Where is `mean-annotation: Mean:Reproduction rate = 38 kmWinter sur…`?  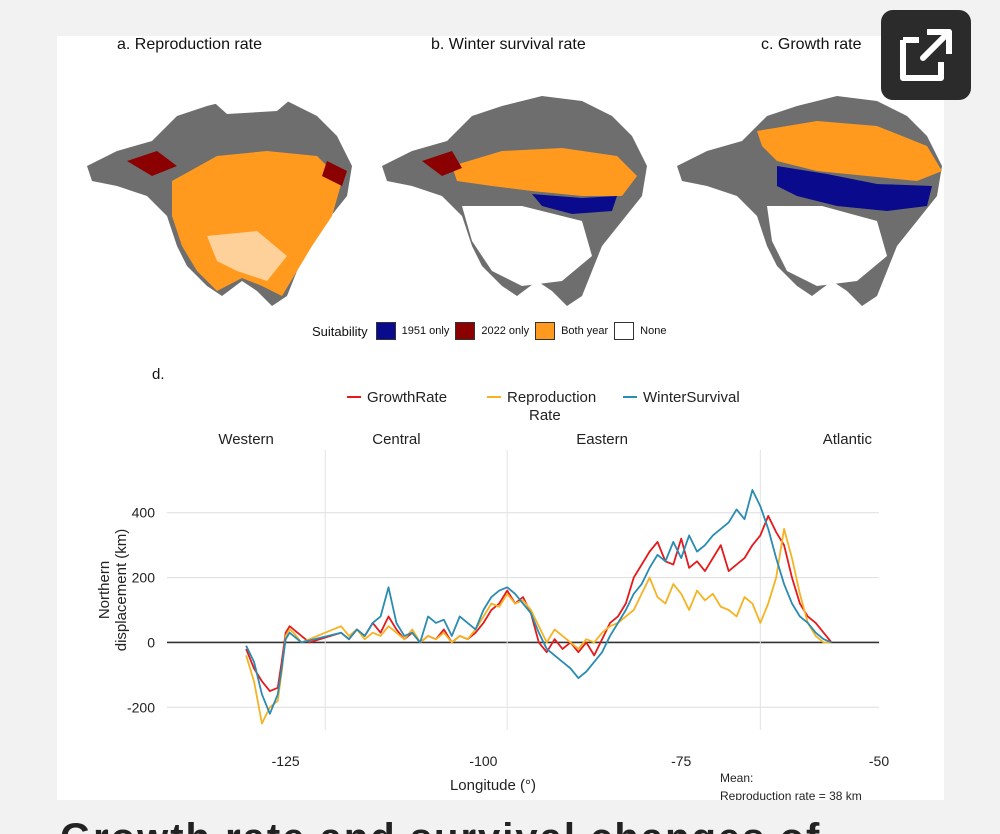
mean-annotation: Mean:Reproduction rate = 38 kmWinter sur… is located at coordinates (791, 785).